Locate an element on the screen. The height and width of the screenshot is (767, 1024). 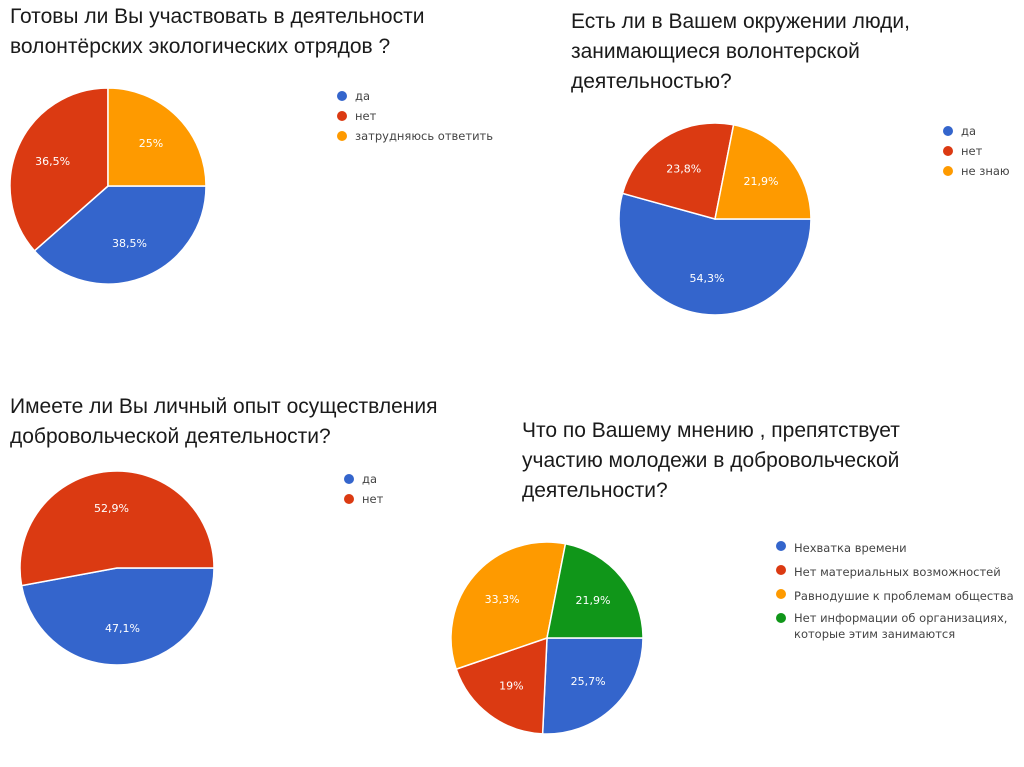
slice-data-label: 52,9% is located at coordinates (111, 508).